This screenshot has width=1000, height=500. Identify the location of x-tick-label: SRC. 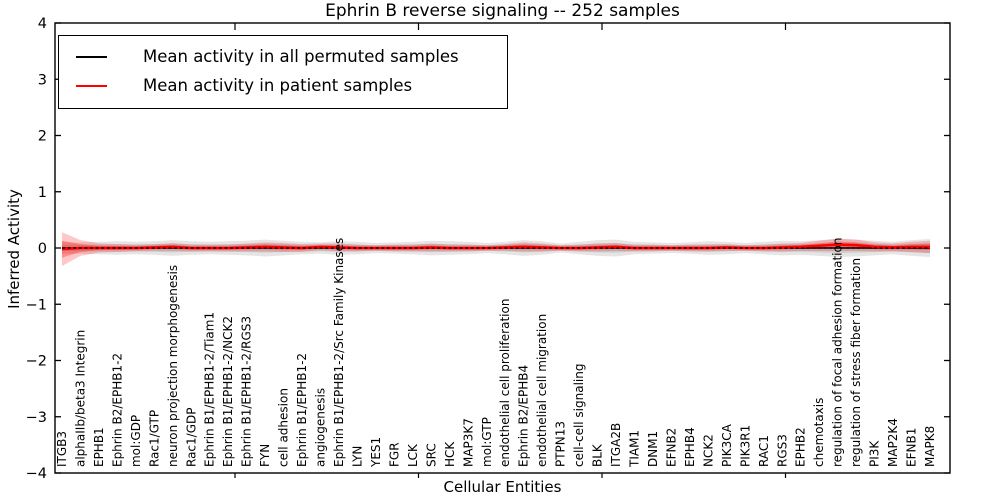
(431, 455).